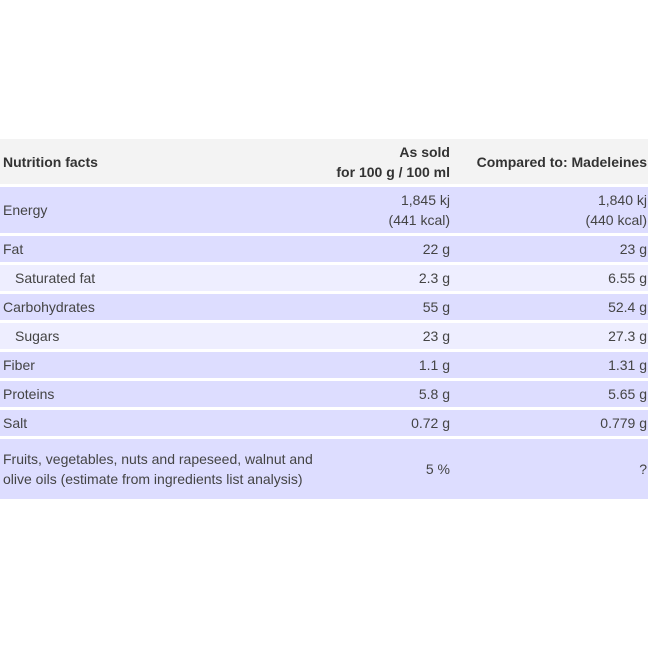 The image size is (648, 648). I want to click on row-compare: ?, so click(643, 469).